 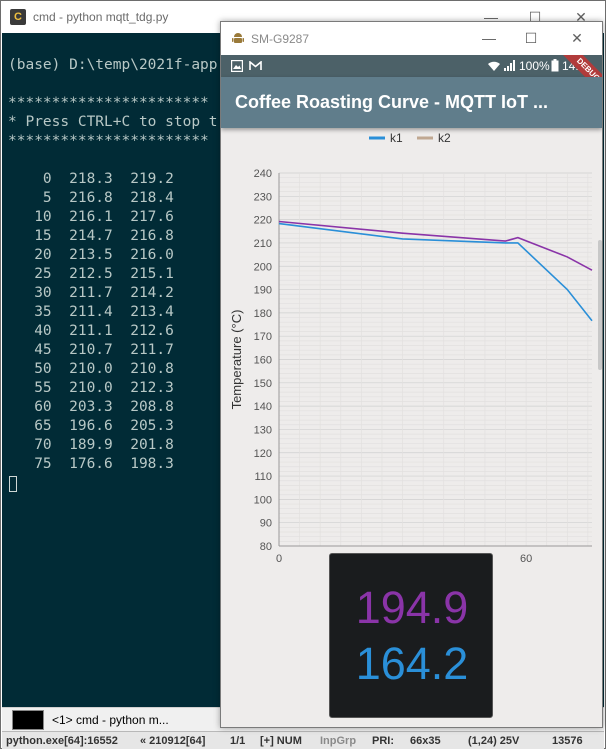 What do you see at coordinates (236, 360) in the screenshot?
I see `y-axis-title: Temperature (°C)` at bounding box center [236, 360].